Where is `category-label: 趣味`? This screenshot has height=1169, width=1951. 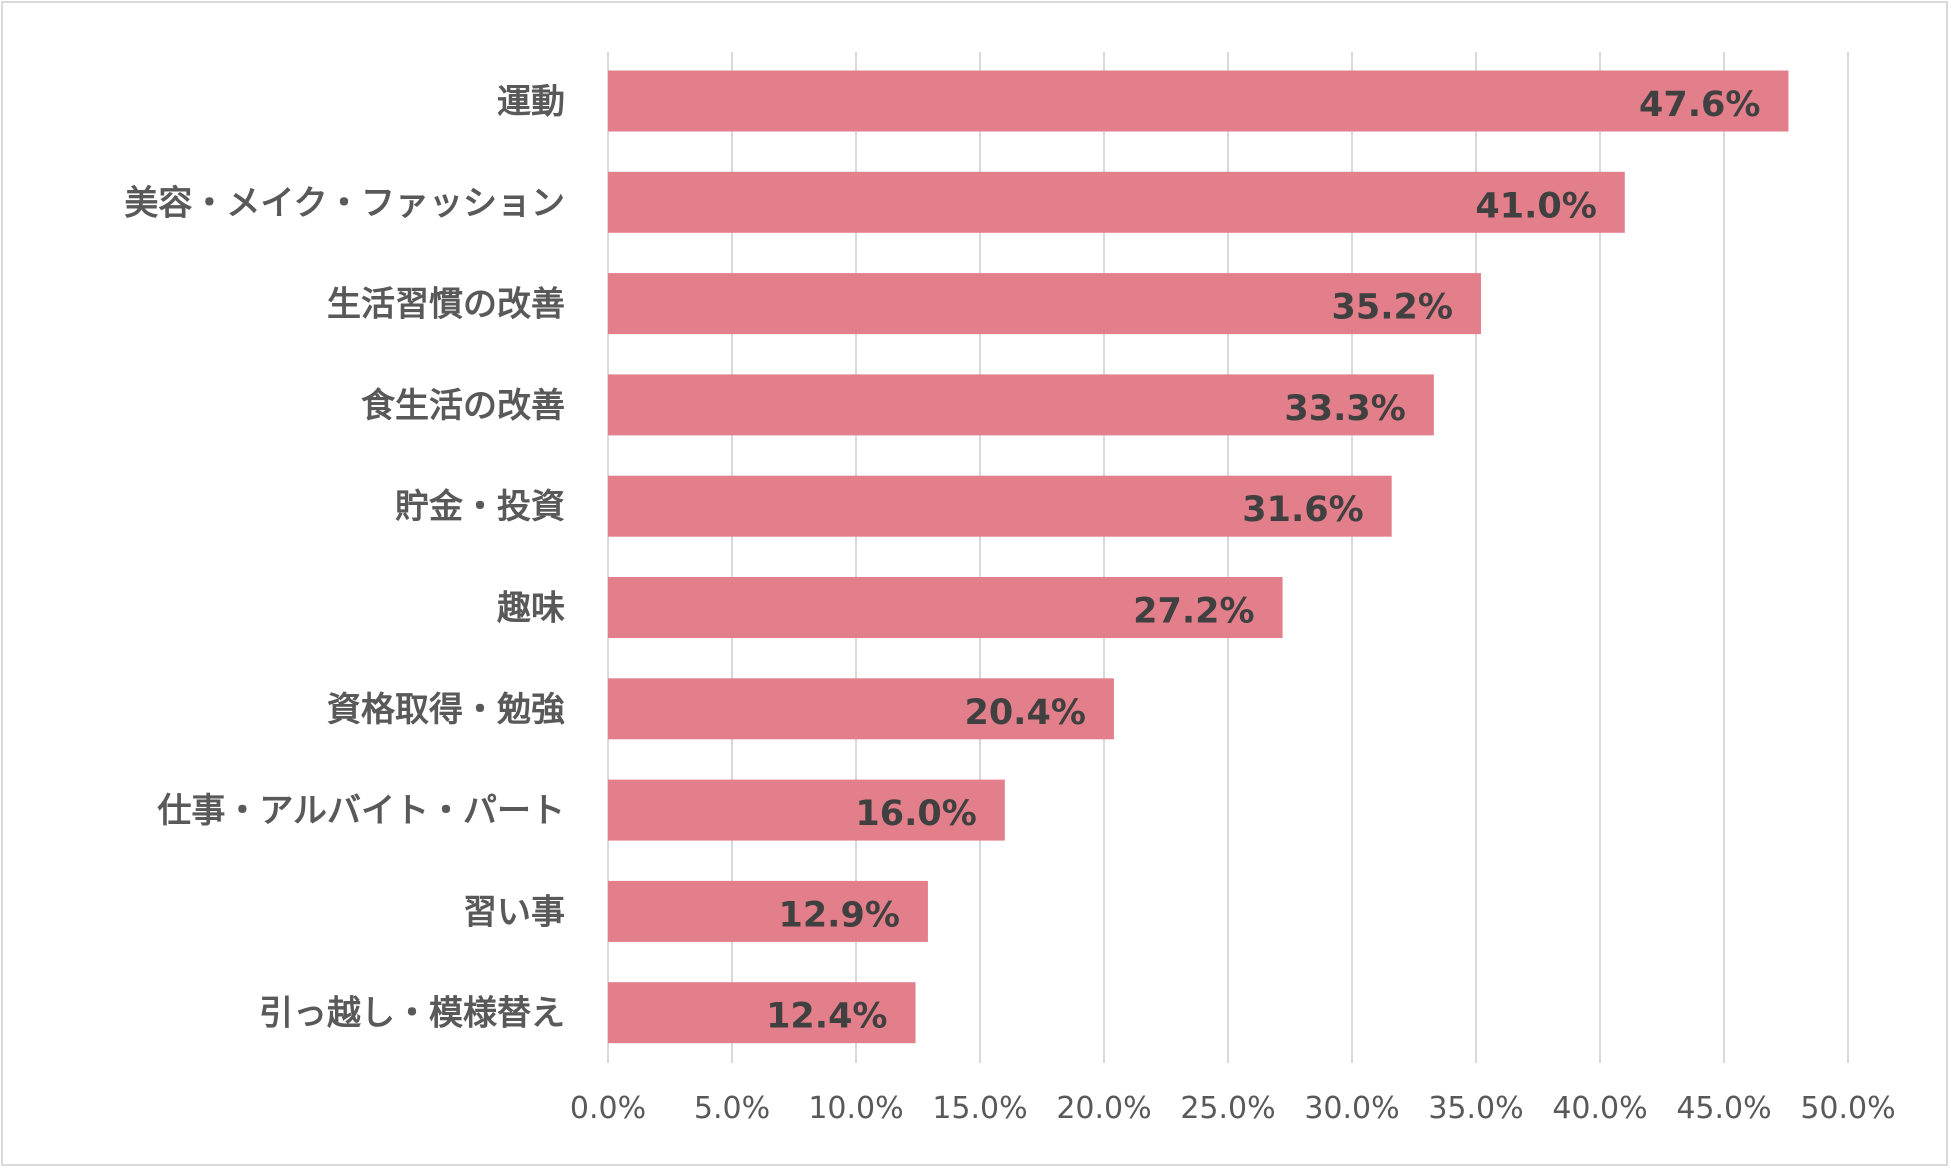
category-label: 趣味 is located at coordinates (531, 609).